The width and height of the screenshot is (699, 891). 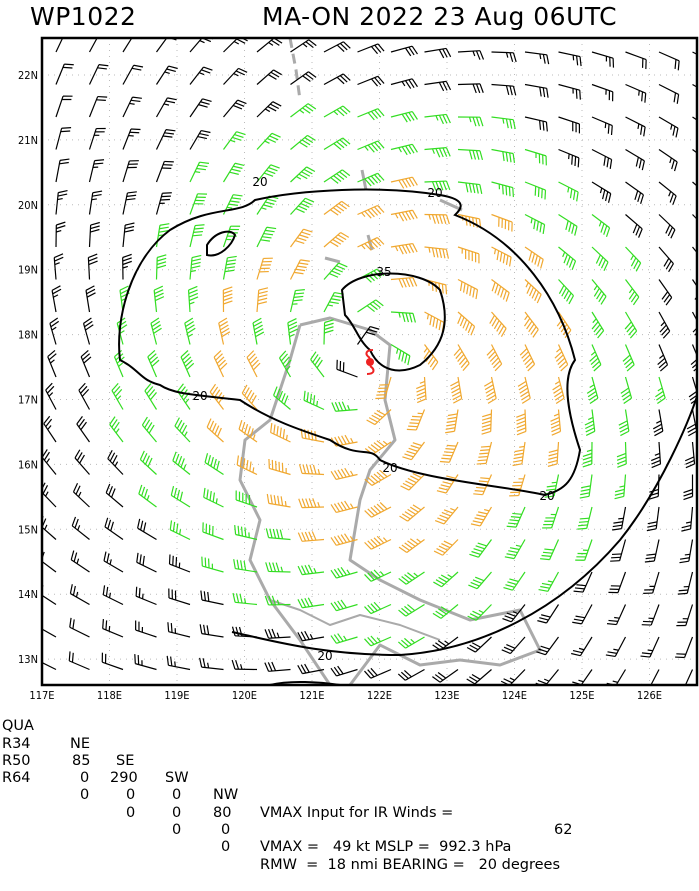 What do you see at coordinates (28, 594) in the screenshot?
I see `lat-label: 14N` at bounding box center [28, 594].